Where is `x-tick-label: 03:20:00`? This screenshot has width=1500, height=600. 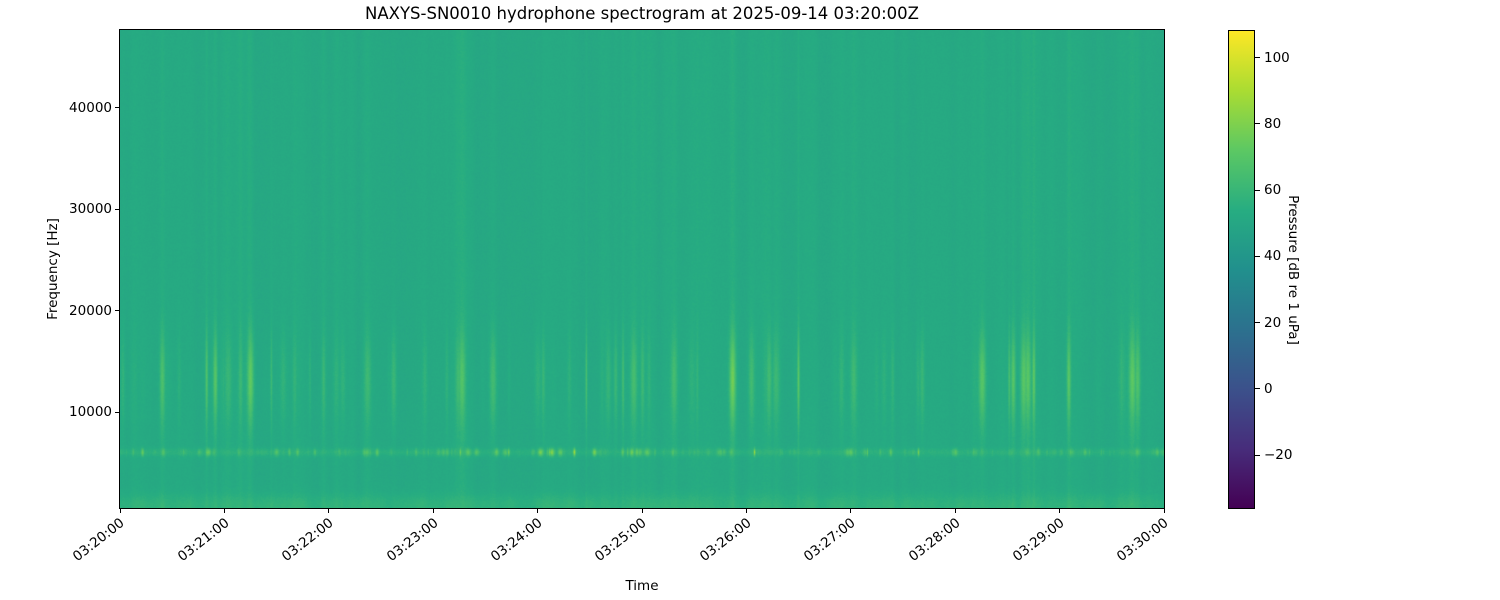
x-tick-label: 03:20:00 is located at coordinates (99, 540).